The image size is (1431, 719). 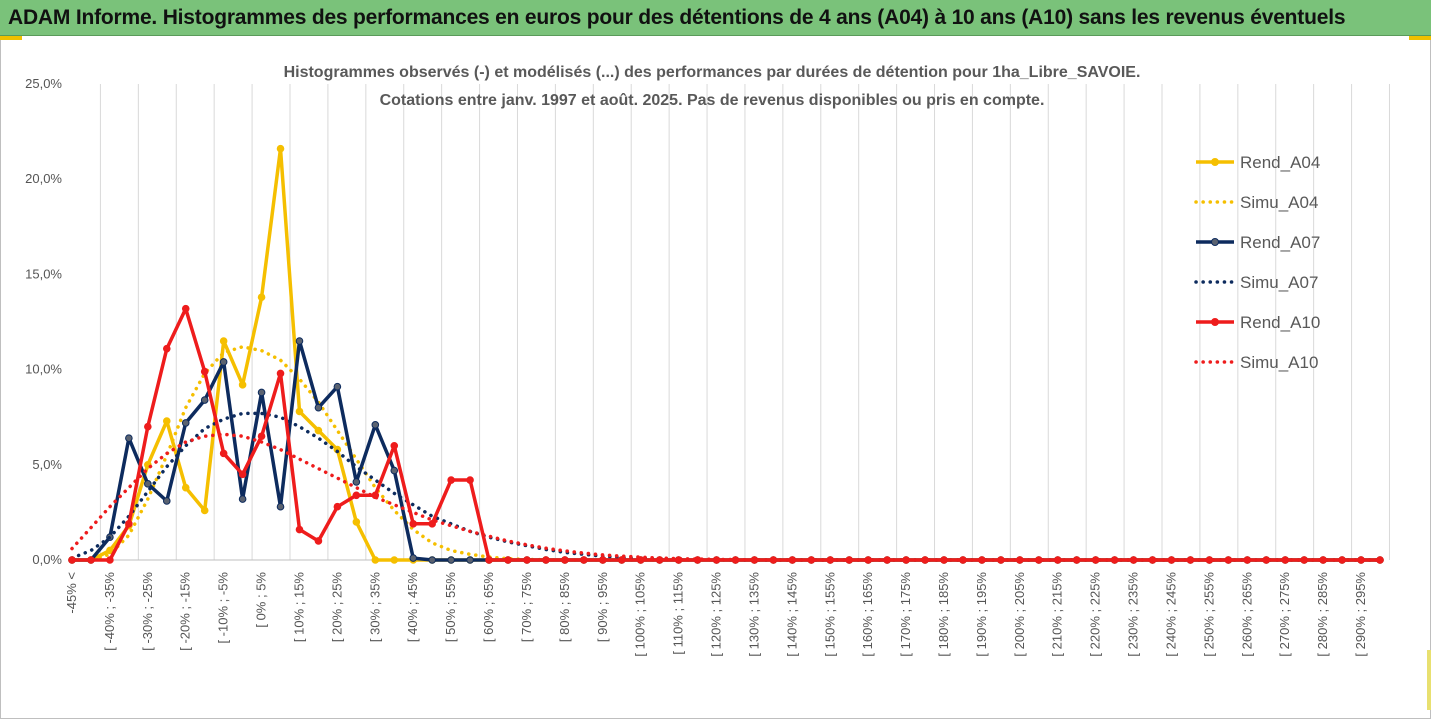 I want to click on x-tick-label: [ -30% ; -25%, so click(x=147, y=611).